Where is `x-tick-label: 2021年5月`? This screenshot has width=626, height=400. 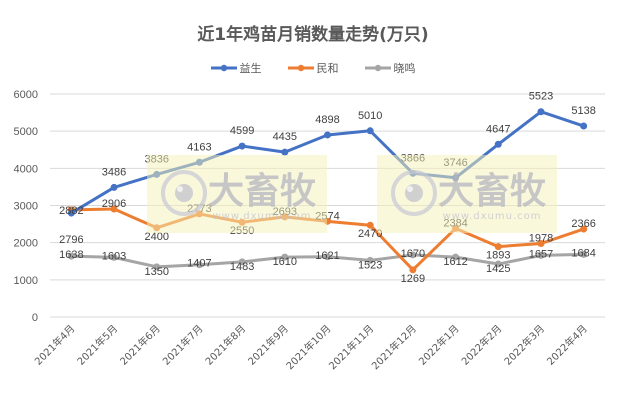
x-tick-label: 2021年5月 is located at coordinates (97, 345).